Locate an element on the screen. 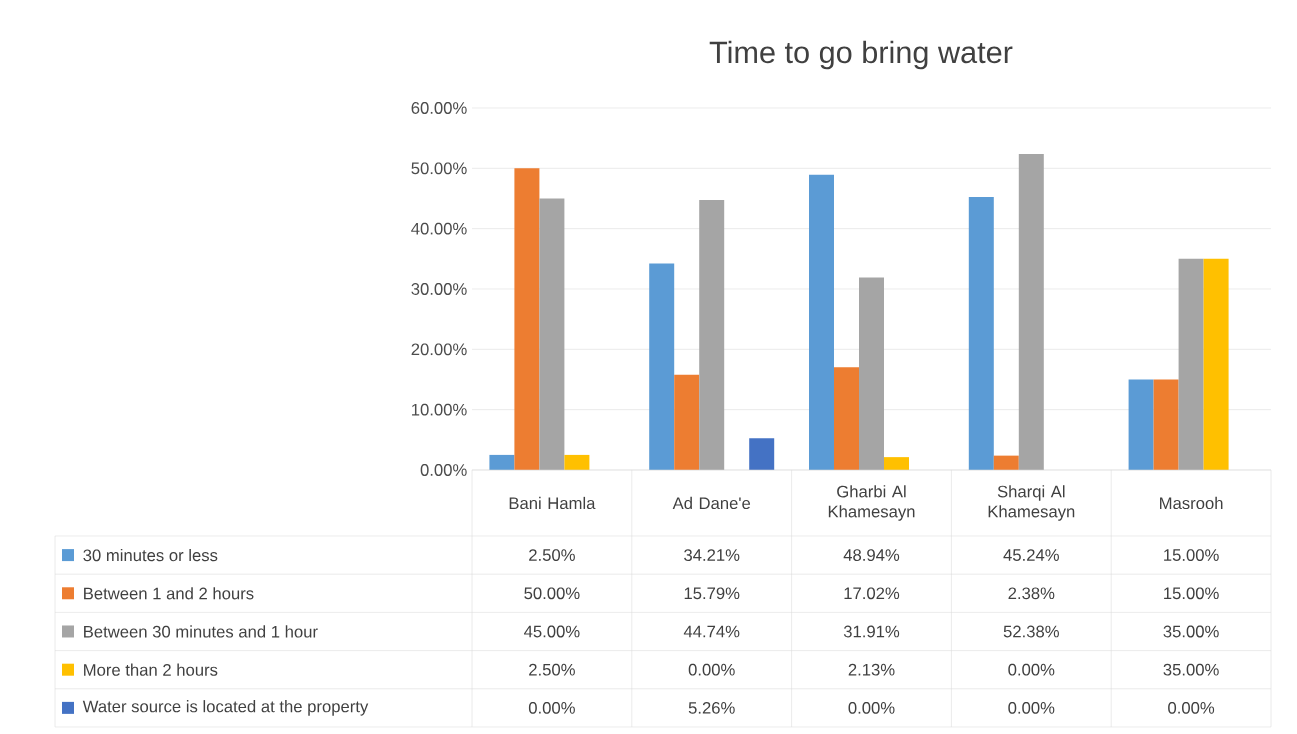 The height and width of the screenshot is (734, 1297). y-tick-label: 20.00% is located at coordinates (439, 349).